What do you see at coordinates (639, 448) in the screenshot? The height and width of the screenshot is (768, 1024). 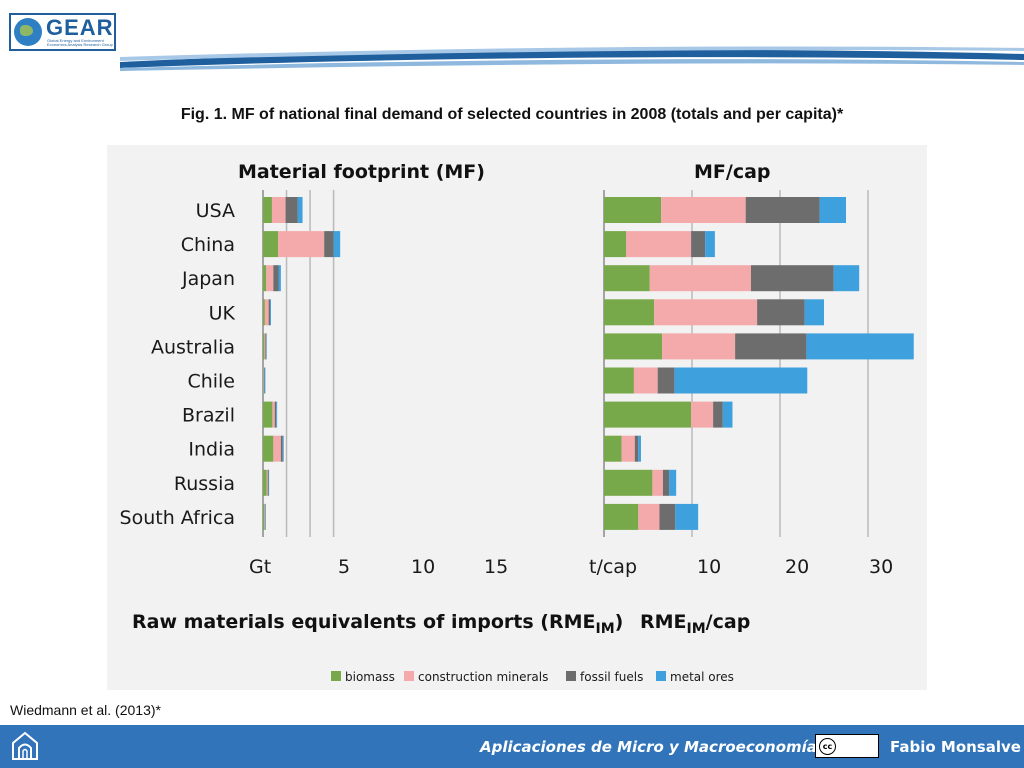 I see `right-bar-india-metal-ores` at bounding box center [639, 448].